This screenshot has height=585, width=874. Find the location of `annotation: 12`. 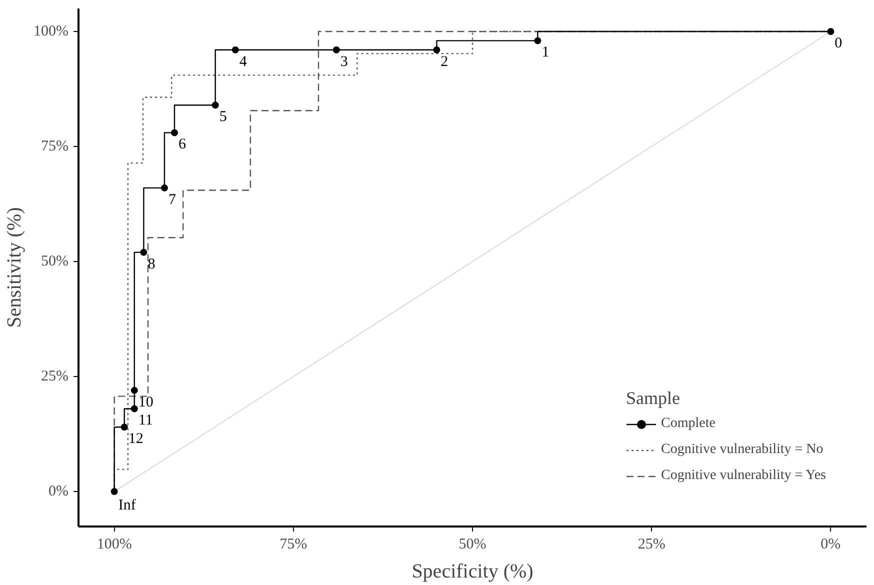

annotation: 12 is located at coordinates (136, 439).